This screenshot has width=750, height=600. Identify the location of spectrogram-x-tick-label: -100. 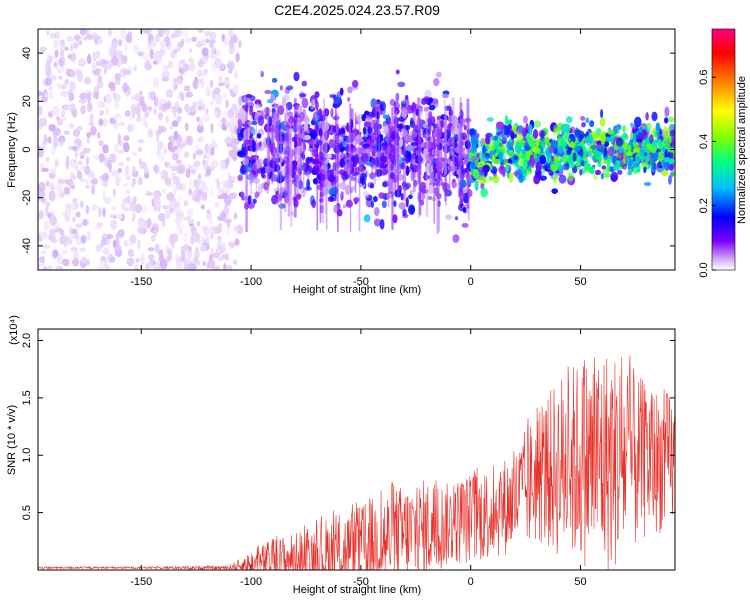
(251, 282).